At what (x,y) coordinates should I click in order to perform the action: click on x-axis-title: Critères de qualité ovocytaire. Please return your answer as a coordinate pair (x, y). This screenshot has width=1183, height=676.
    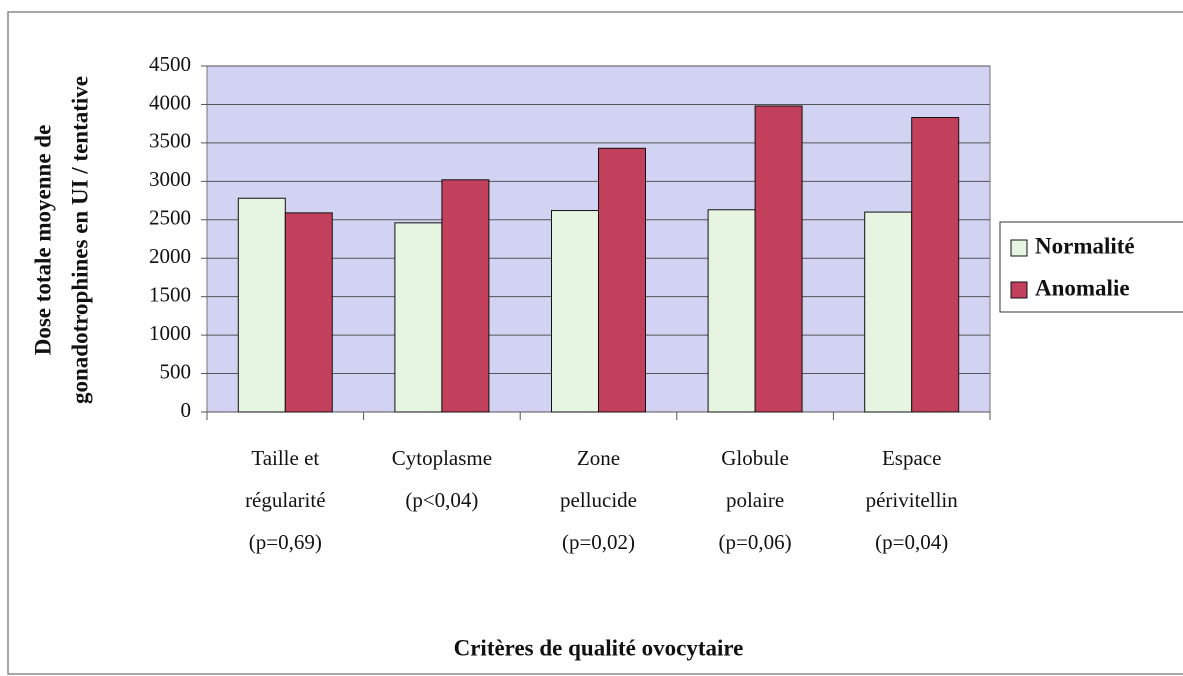
    Looking at the image, I should click on (599, 647).